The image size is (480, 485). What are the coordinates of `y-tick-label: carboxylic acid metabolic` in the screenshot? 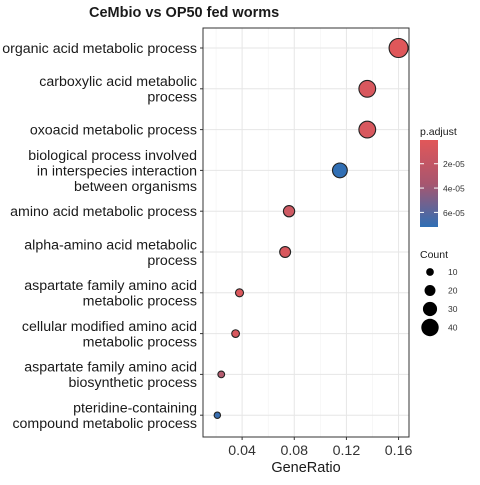 It's located at (118, 82).